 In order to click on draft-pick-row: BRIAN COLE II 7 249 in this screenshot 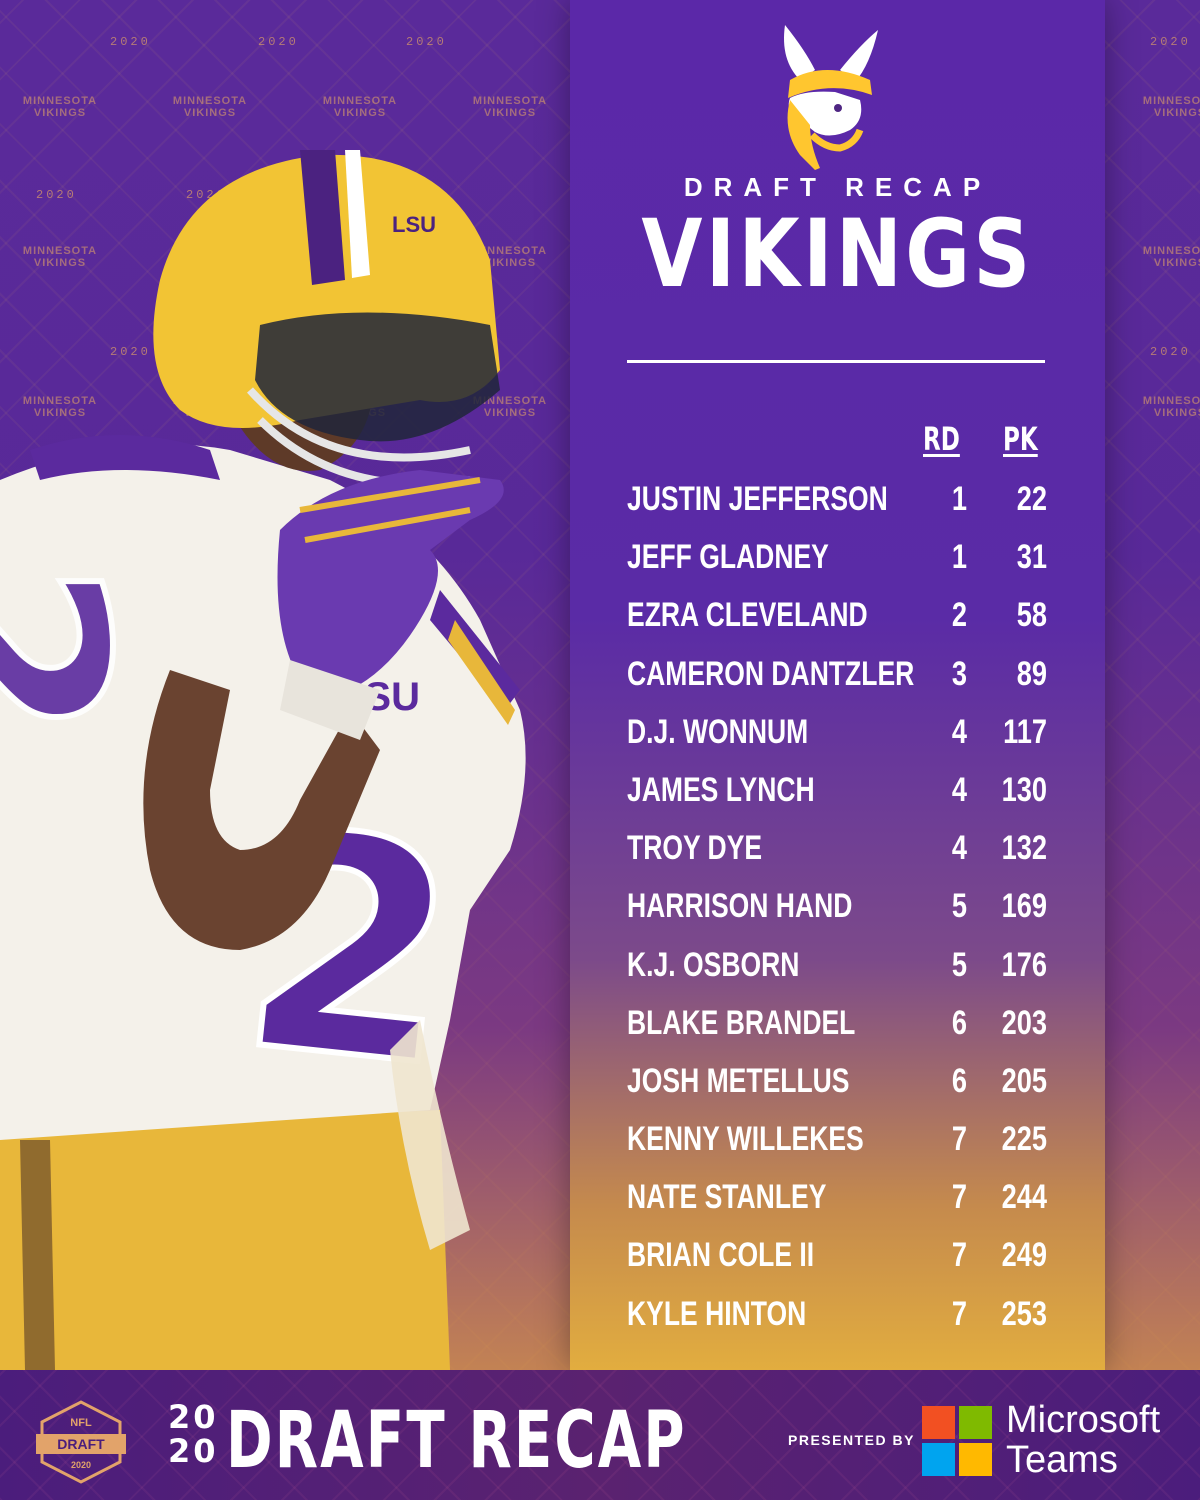, I will do `click(837, 1257)`.